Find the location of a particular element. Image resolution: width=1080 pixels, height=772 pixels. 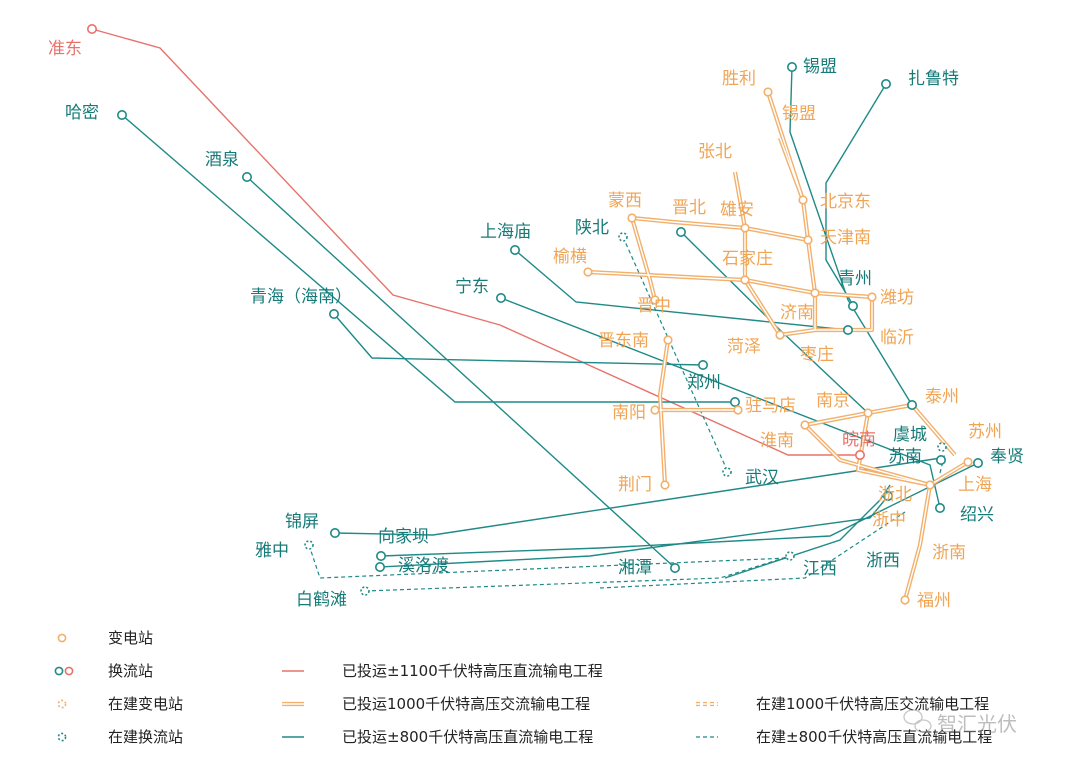

label-shaoxing: 绍兴 is located at coordinates (977, 515).